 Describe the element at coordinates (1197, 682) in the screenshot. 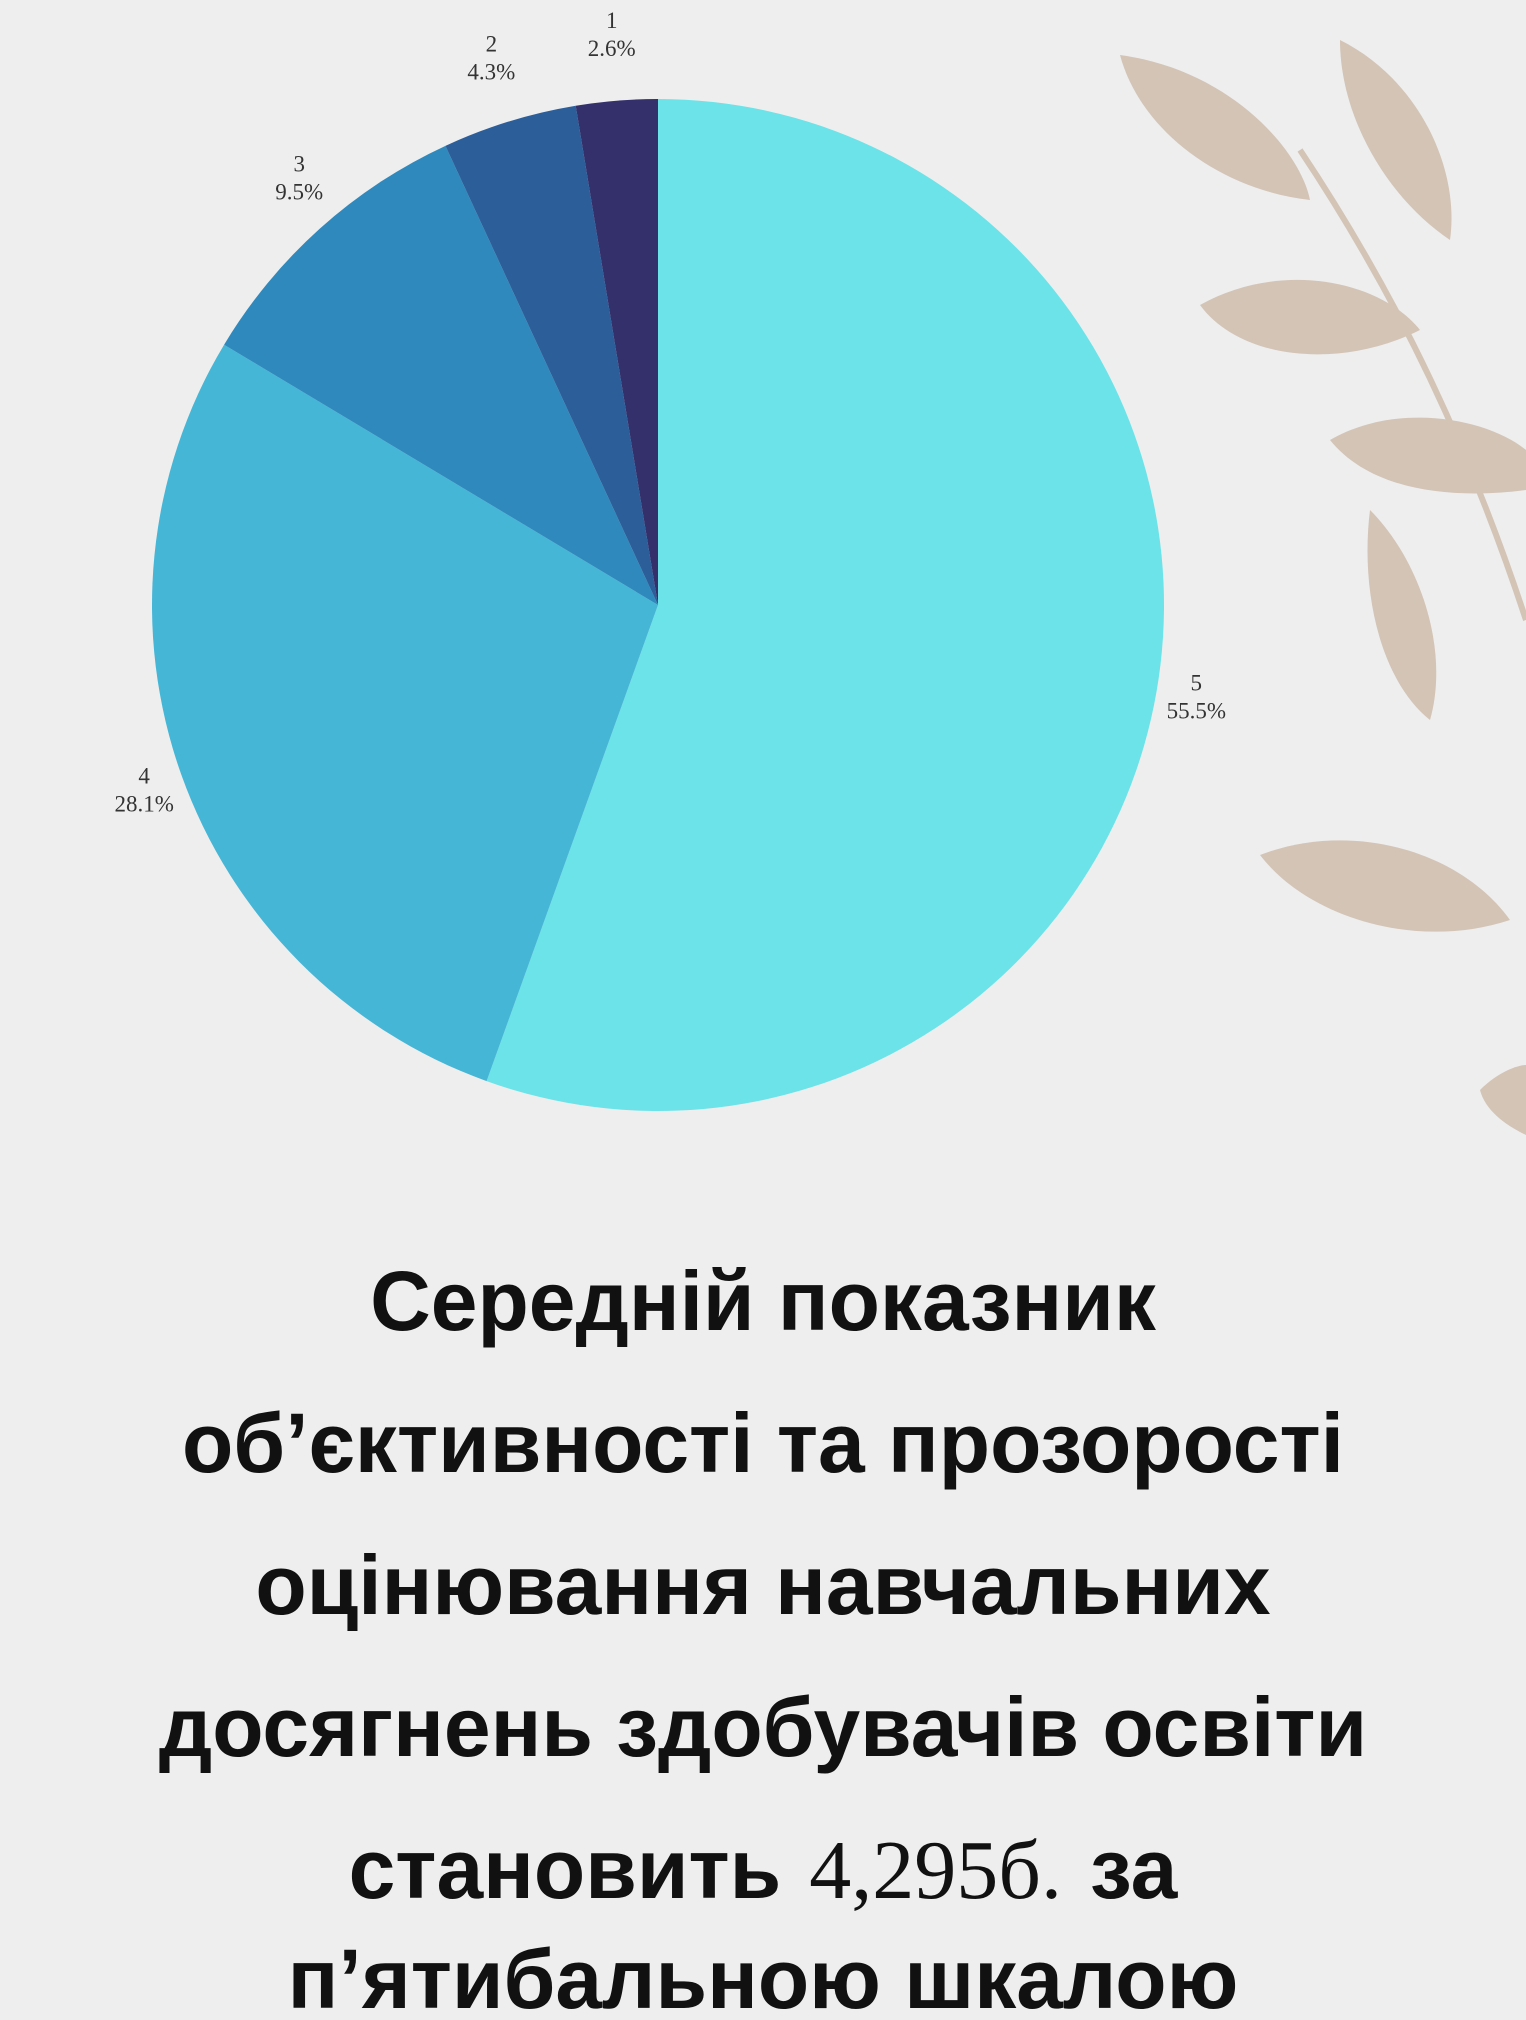

I see `slice-category-label: 5` at that location.